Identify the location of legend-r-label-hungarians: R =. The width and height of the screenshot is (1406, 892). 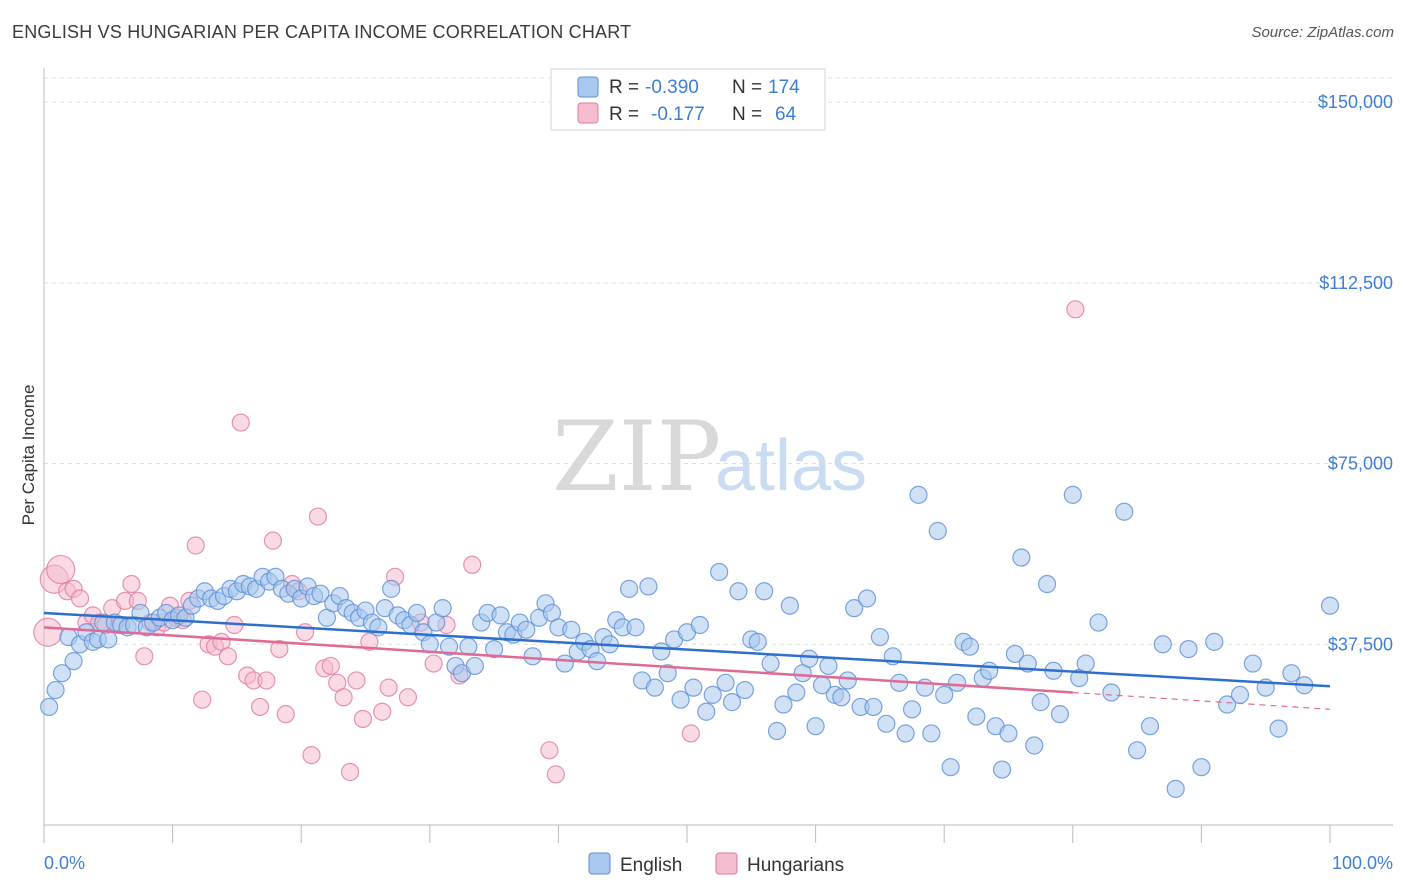
(624, 114).